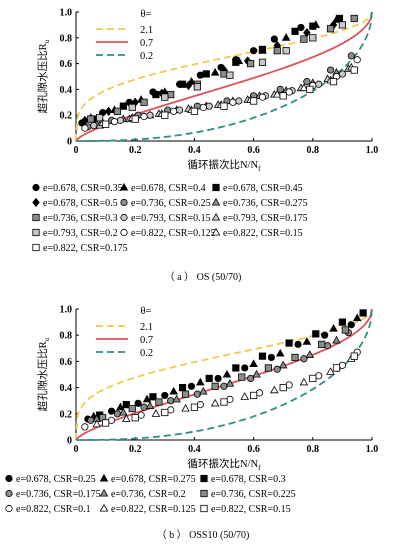 This screenshot has height=550, width=407. Describe the element at coordinates (253, 449) in the screenshot. I see `x-tick-label: 0.6` at that location.